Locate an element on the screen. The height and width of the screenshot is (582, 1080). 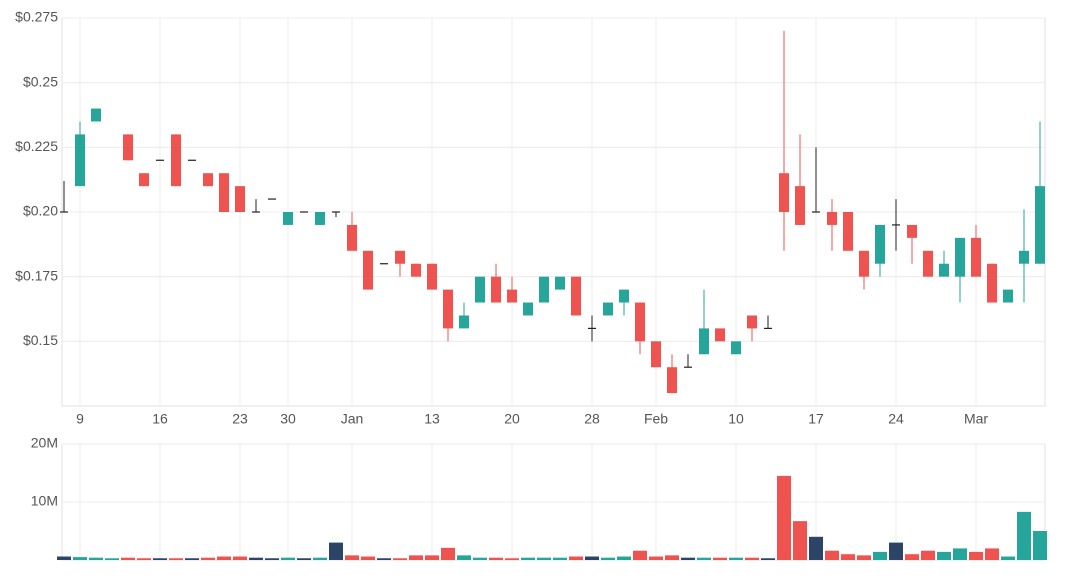
x-tick-label: 30 is located at coordinates (288, 419).